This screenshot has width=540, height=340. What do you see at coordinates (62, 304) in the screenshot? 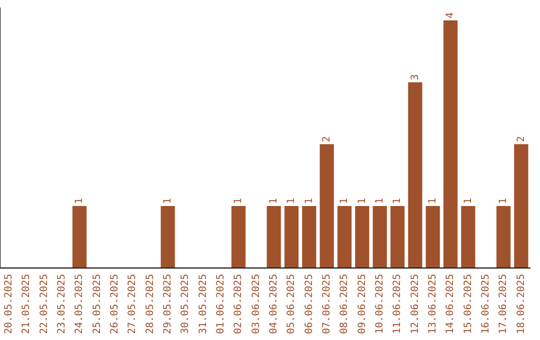
I see `x-tick-label: 23.05.2025` at bounding box center [62, 304].